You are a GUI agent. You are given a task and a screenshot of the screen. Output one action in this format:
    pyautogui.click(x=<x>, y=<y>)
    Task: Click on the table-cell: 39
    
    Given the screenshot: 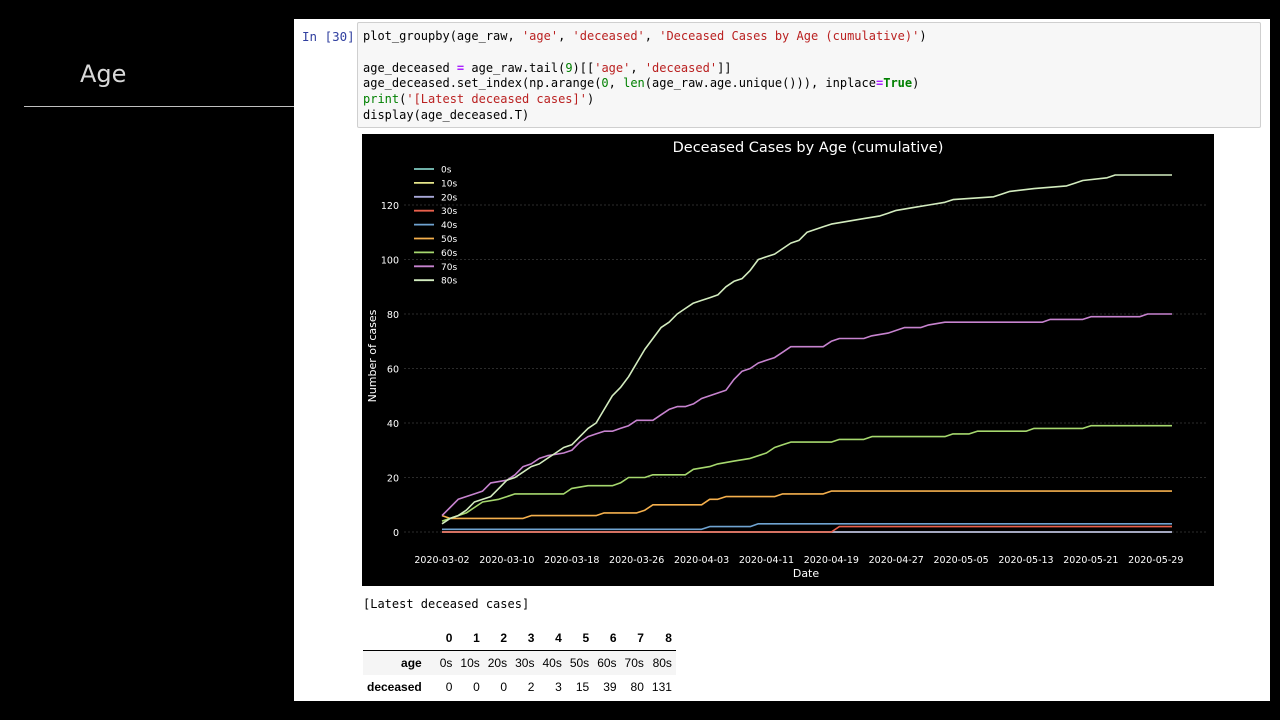 What is the action you would take?
    pyautogui.click(x=610, y=687)
    